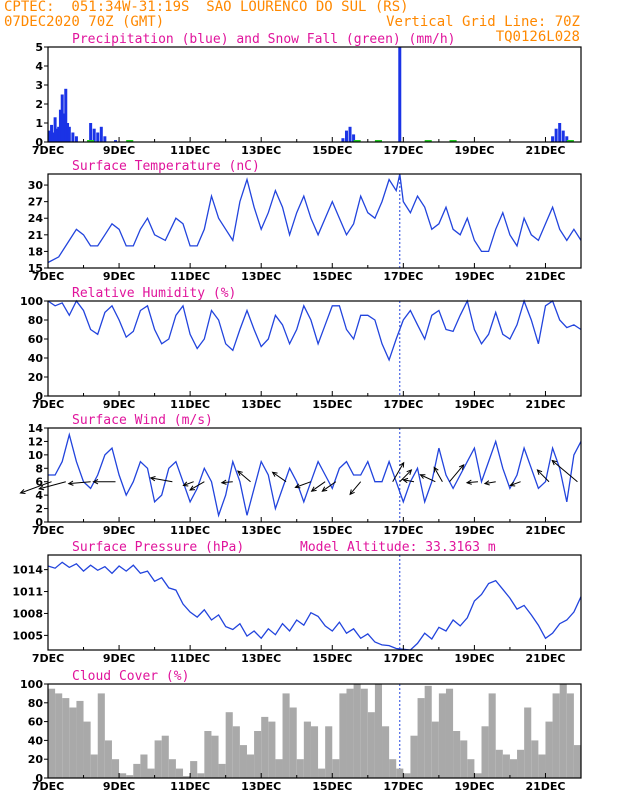 The height and width of the screenshot is (800, 618). Describe the element at coordinates (31, 301) in the screenshot. I see `y-tick-label: 100` at that location.